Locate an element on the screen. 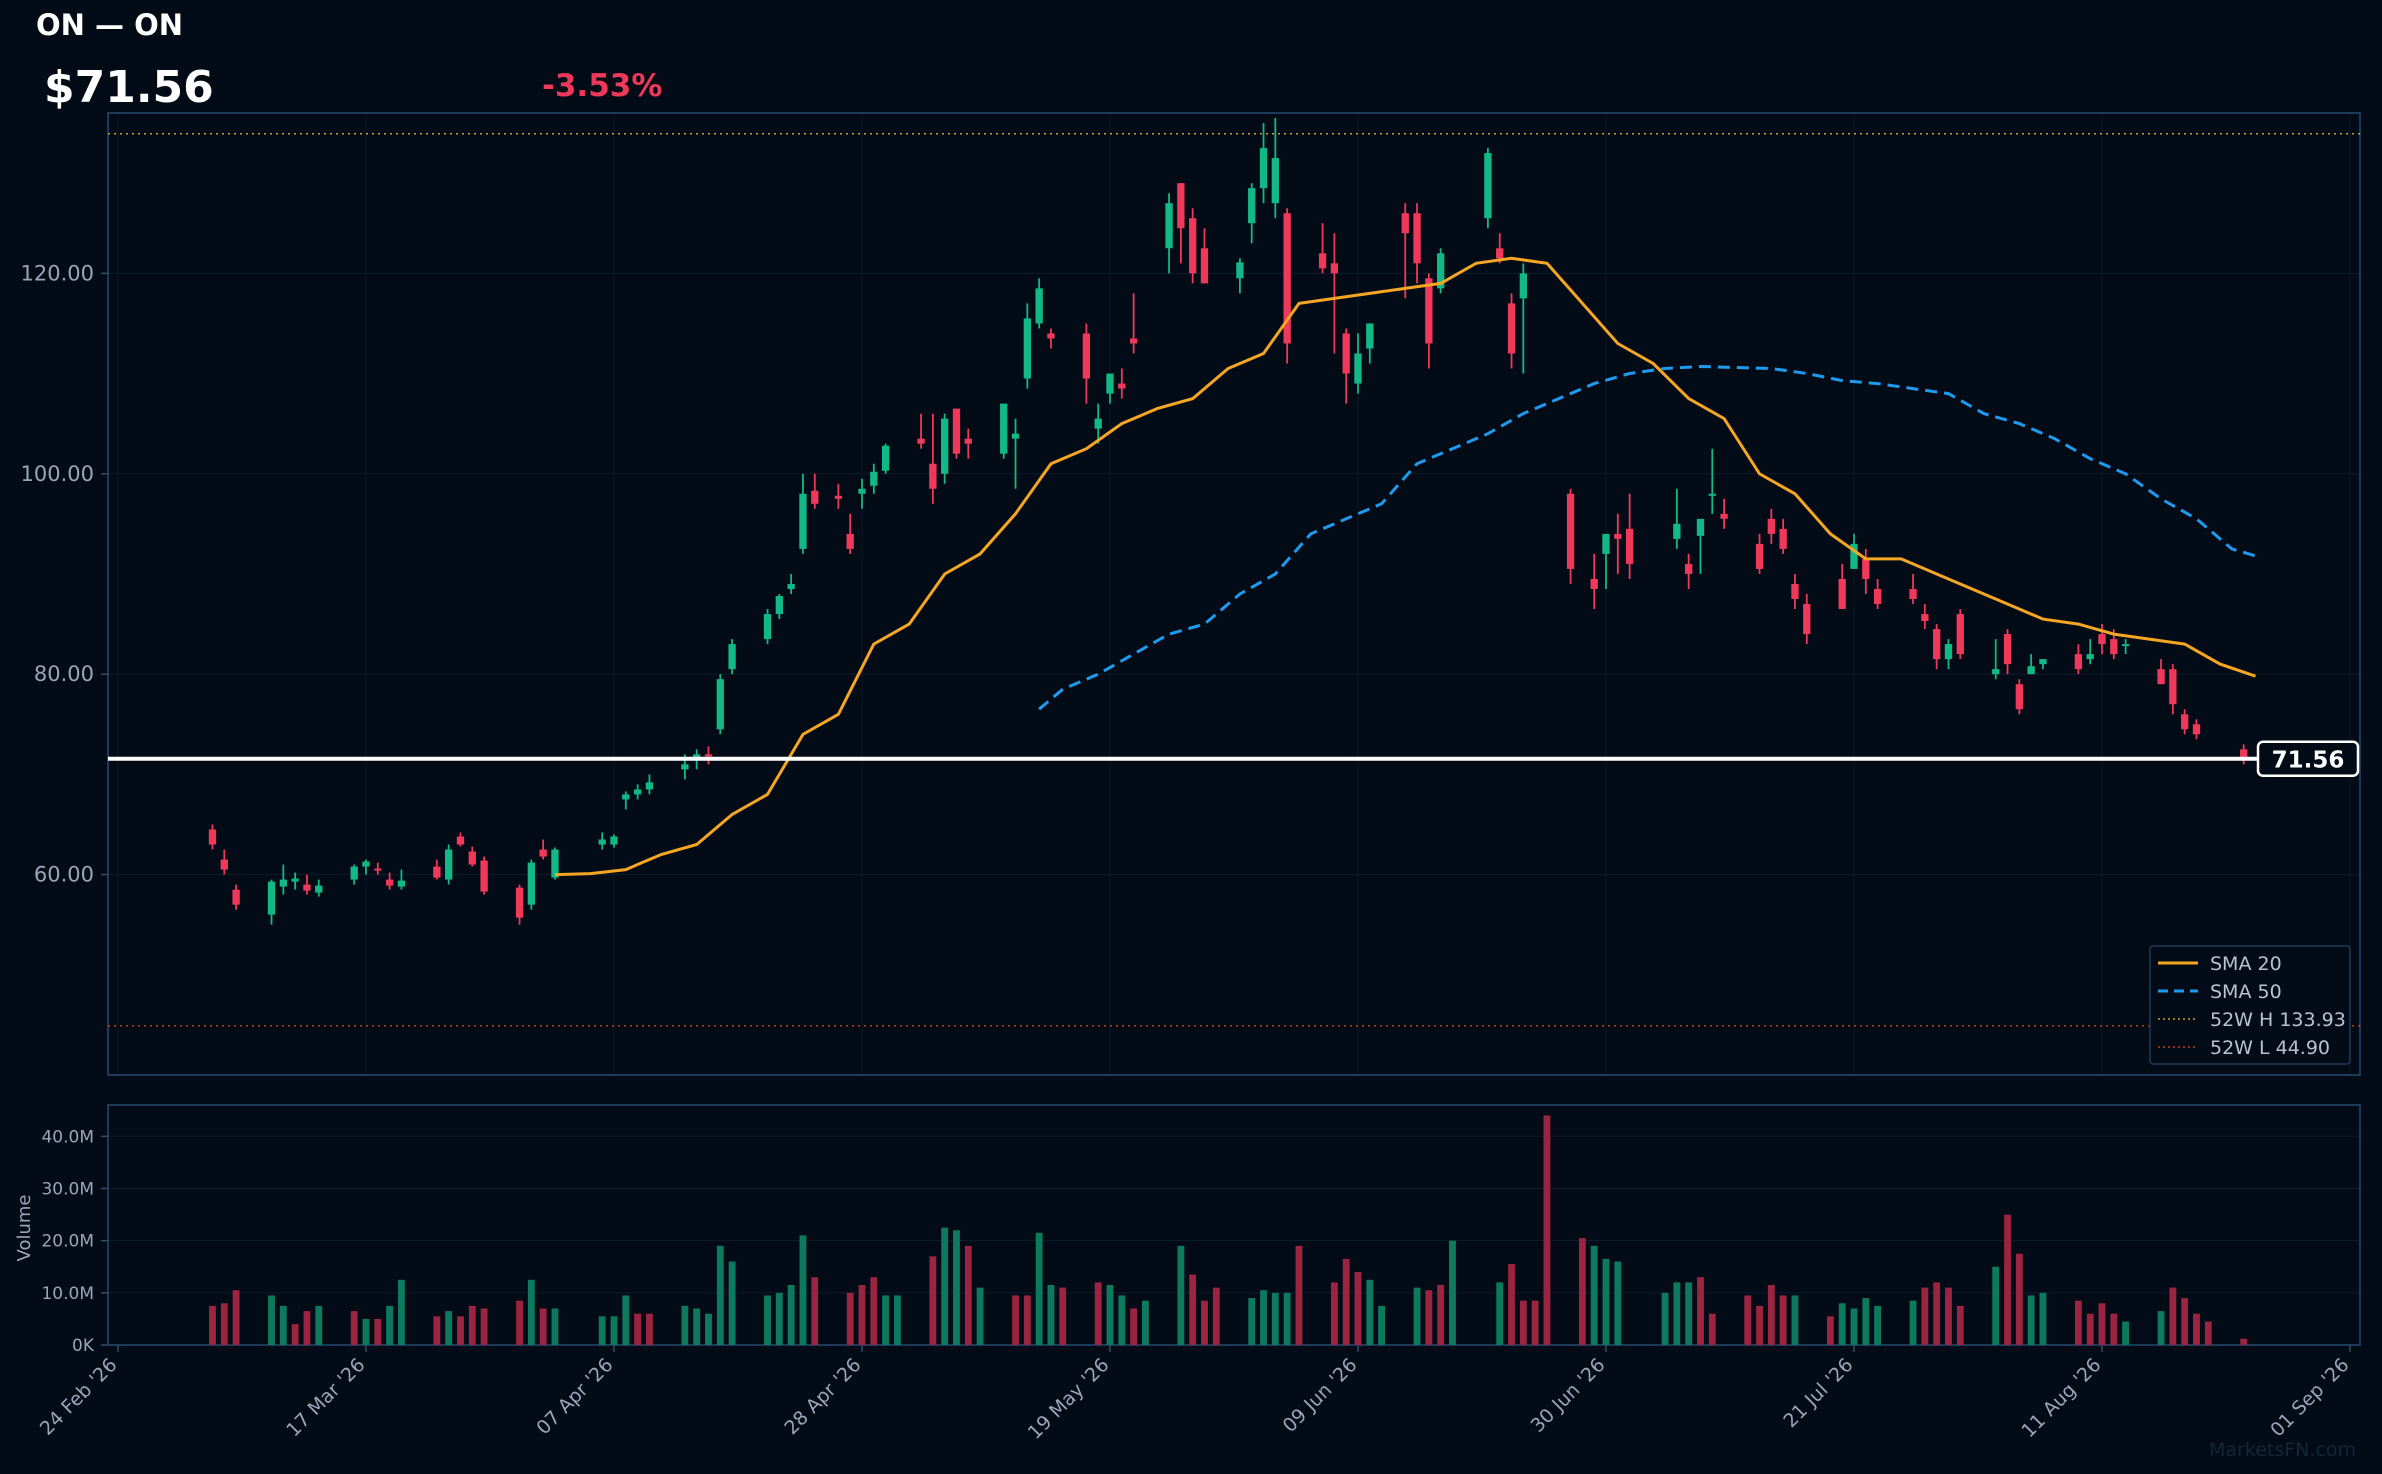  legend-52w-low: 52W L 44.90 is located at coordinates (2270, 1048).